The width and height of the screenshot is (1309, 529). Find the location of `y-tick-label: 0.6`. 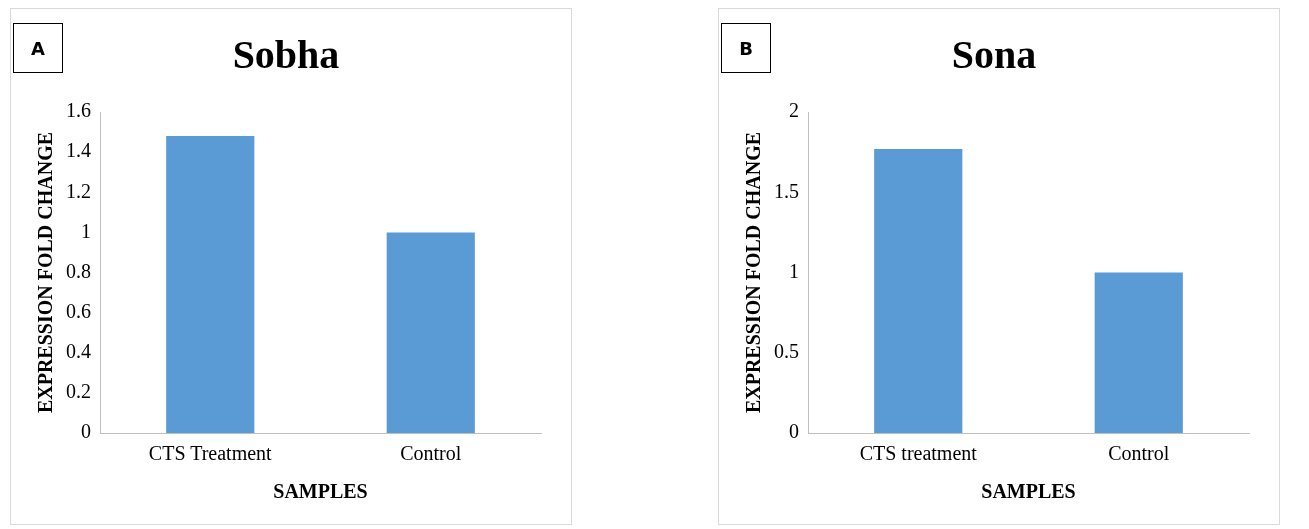

y-tick-label: 0.6 is located at coordinates (78, 310).